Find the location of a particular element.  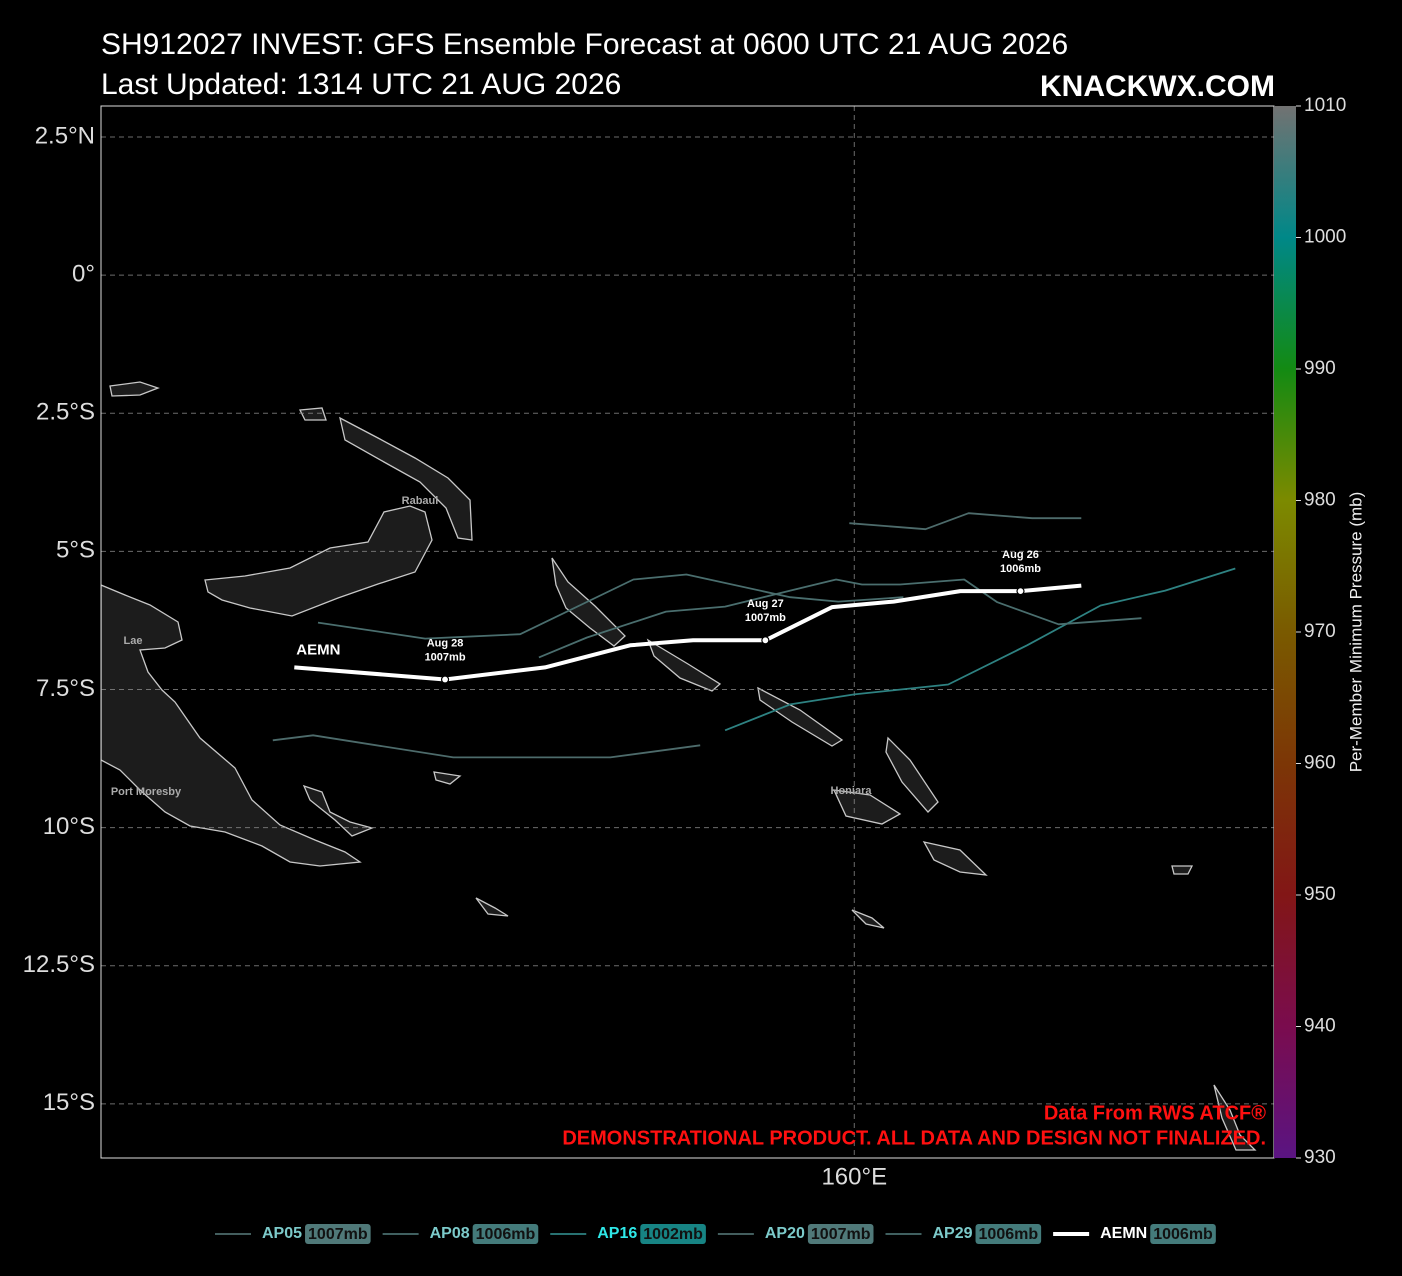

legend-badge-label: 1002mb is located at coordinates (673, 1234).